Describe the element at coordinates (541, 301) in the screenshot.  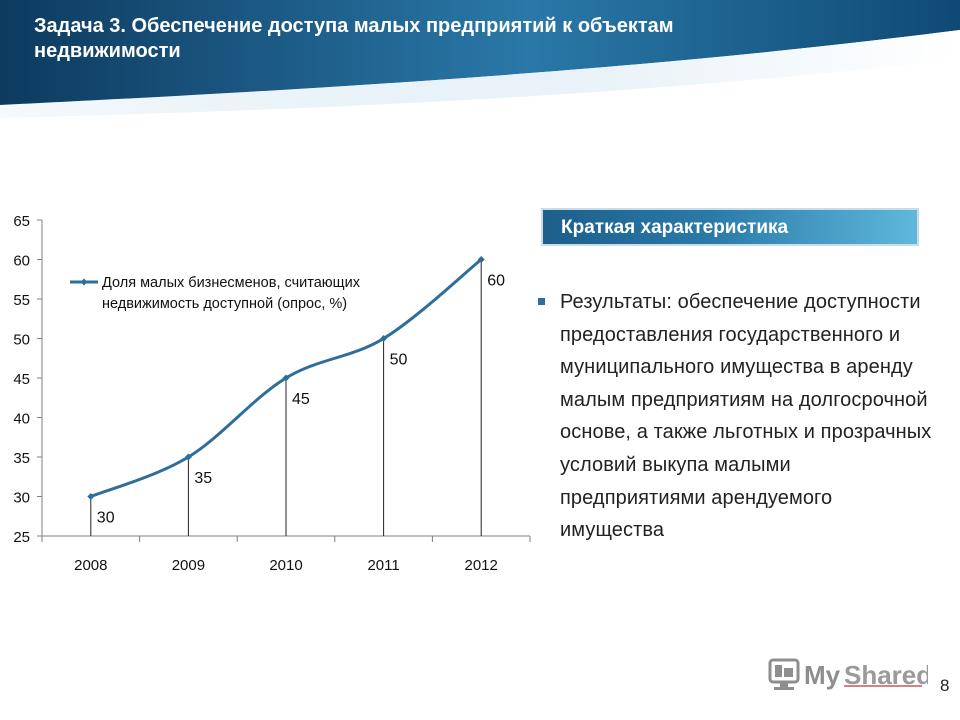
I see `square-bullet-icon` at that location.